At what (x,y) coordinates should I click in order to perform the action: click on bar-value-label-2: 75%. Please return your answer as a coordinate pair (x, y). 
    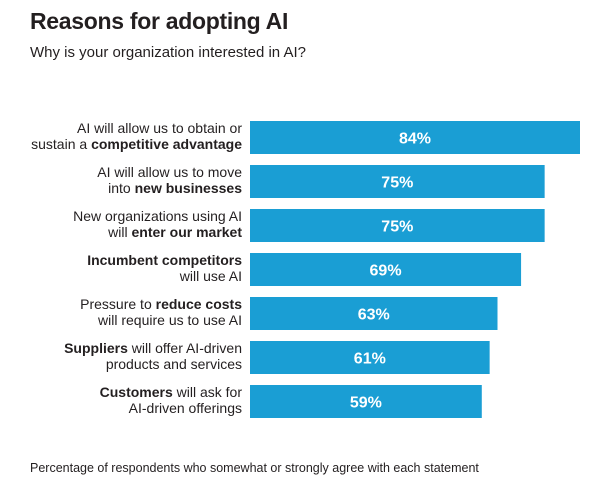
    Looking at the image, I should click on (397, 183).